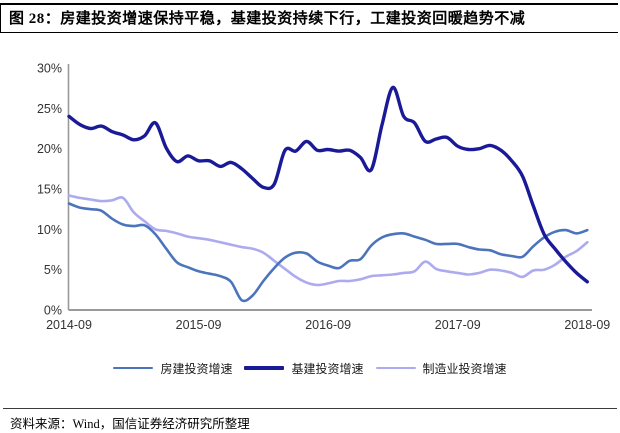 This screenshot has height=433, width=620. What do you see at coordinates (464, 368) in the screenshot?
I see `legend-label: 制造业投资增速` at bounding box center [464, 368].